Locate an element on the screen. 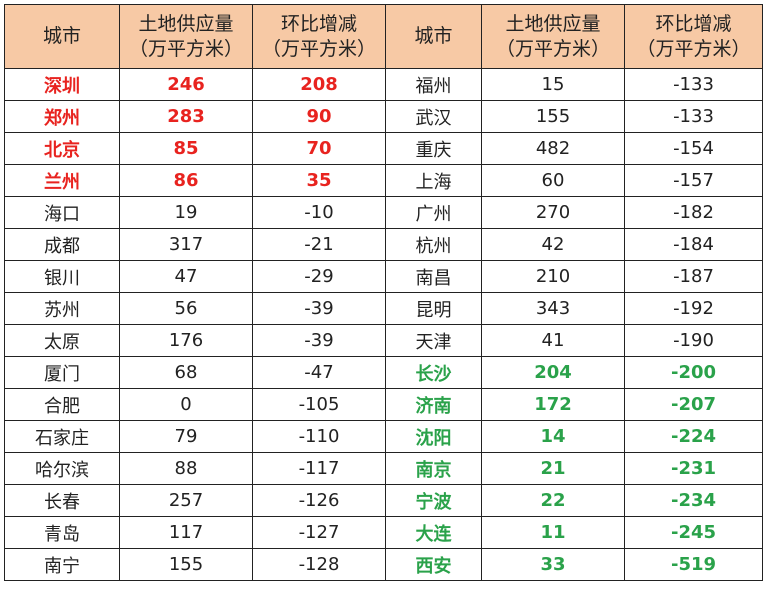  table-row: 成都 317 -21 杭州 42 -184 is located at coordinates (383, 244).